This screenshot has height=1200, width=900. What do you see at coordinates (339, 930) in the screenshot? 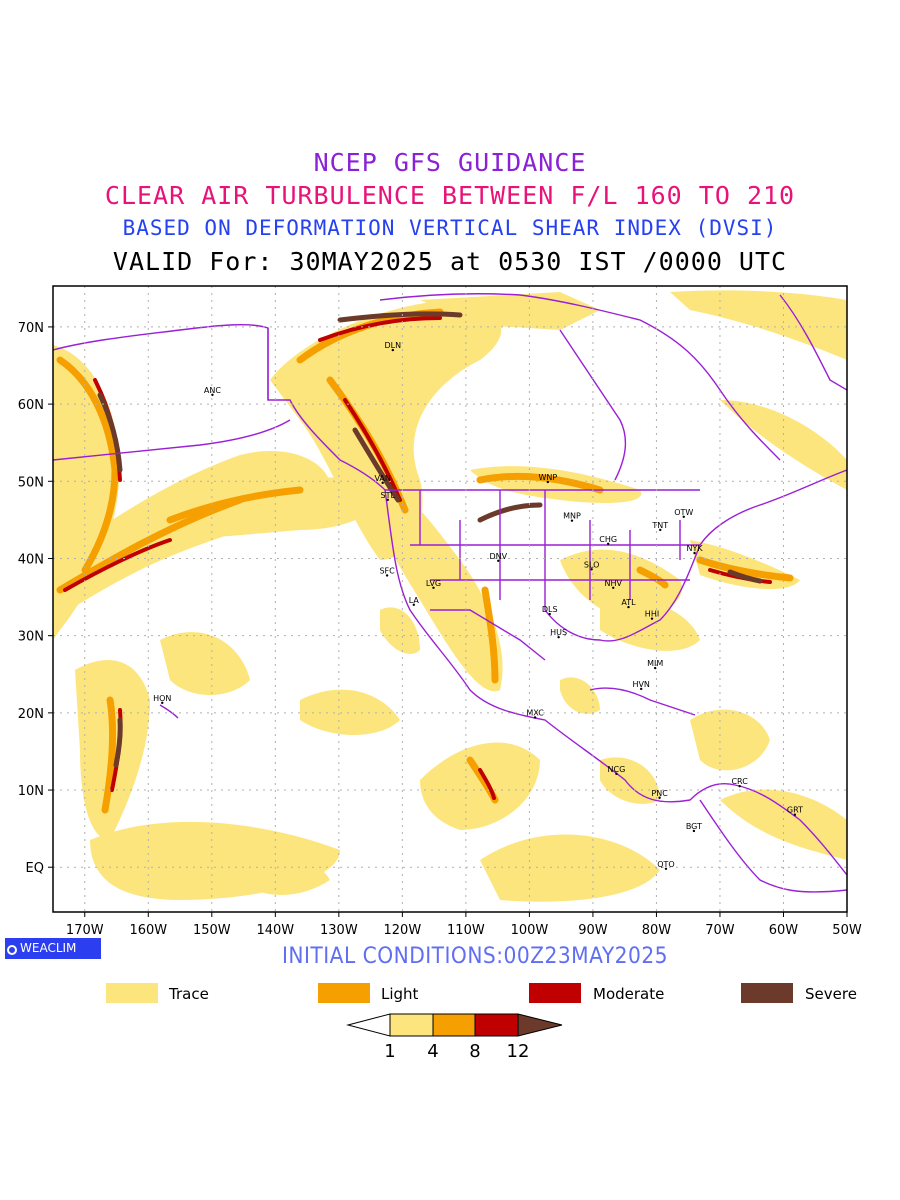
I see `lon-label: 130W` at bounding box center [339, 930].